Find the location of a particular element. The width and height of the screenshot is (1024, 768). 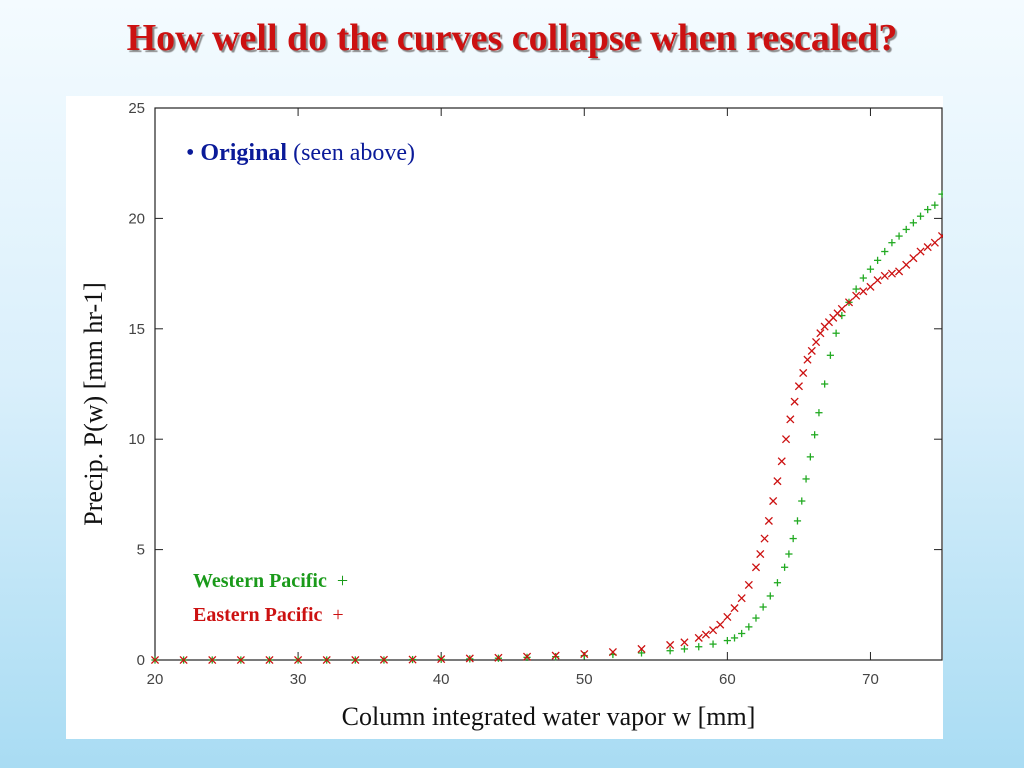

y-tick-label-10: 10 is located at coordinates (136, 439).